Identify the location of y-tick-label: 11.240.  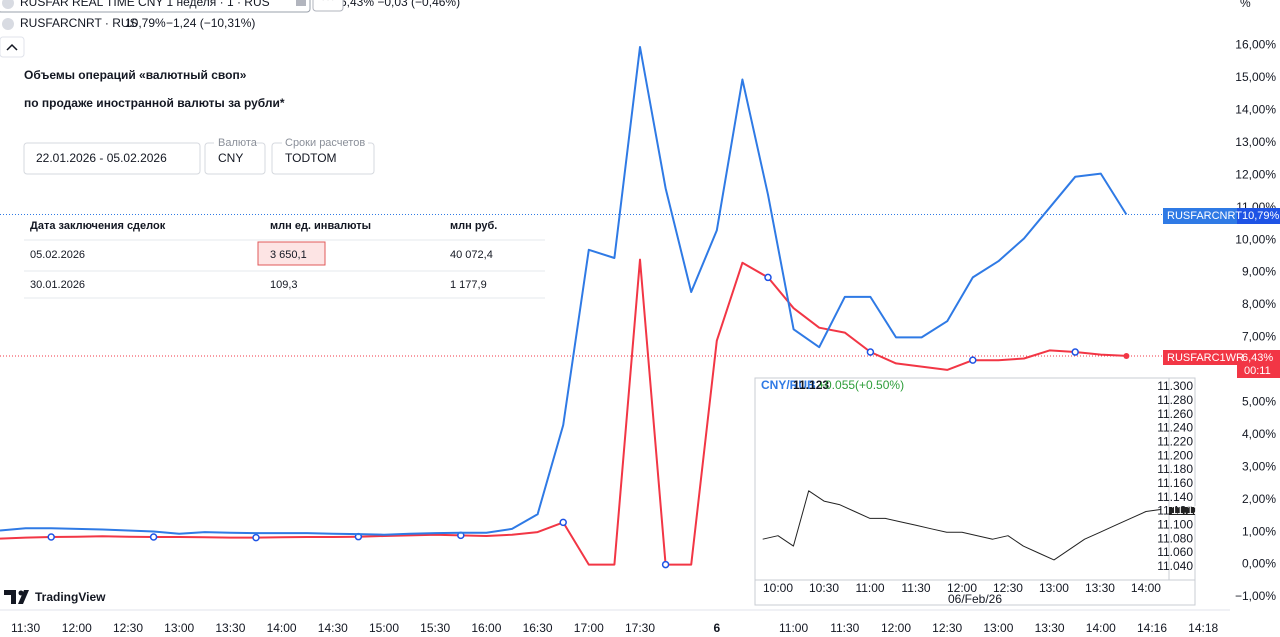
(1175, 428).